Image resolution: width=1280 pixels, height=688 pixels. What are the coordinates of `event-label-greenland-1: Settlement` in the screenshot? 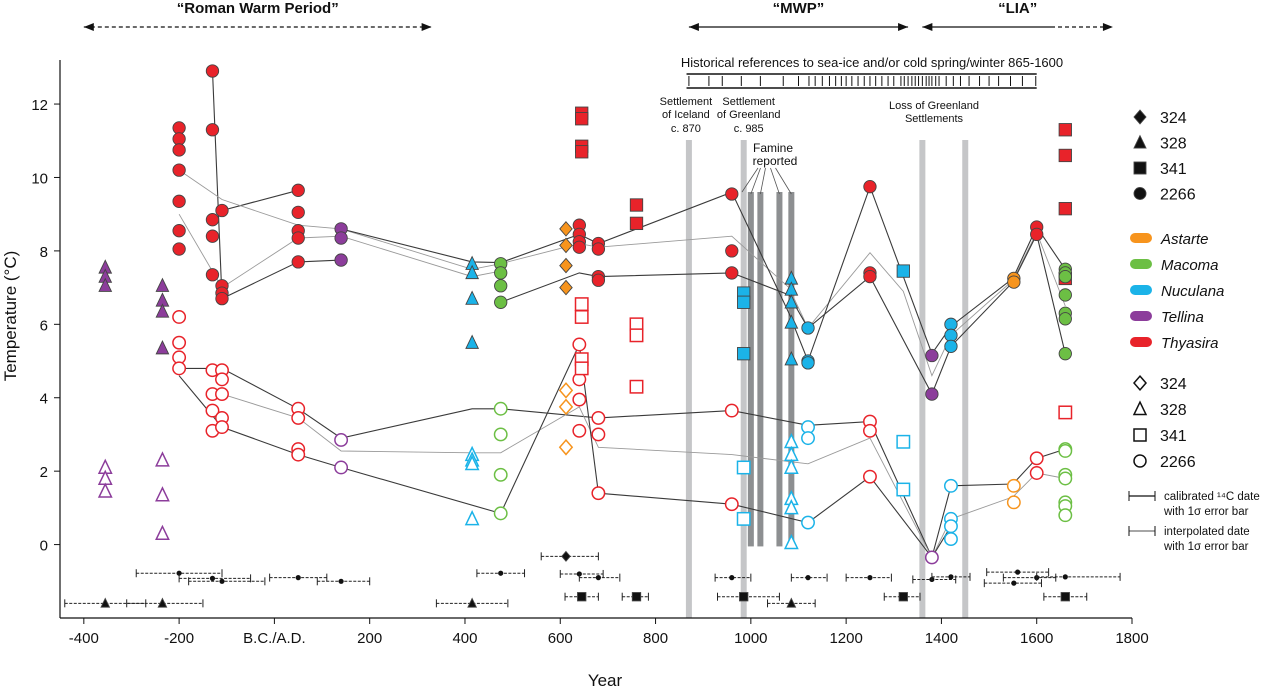 It's located at (748, 102).